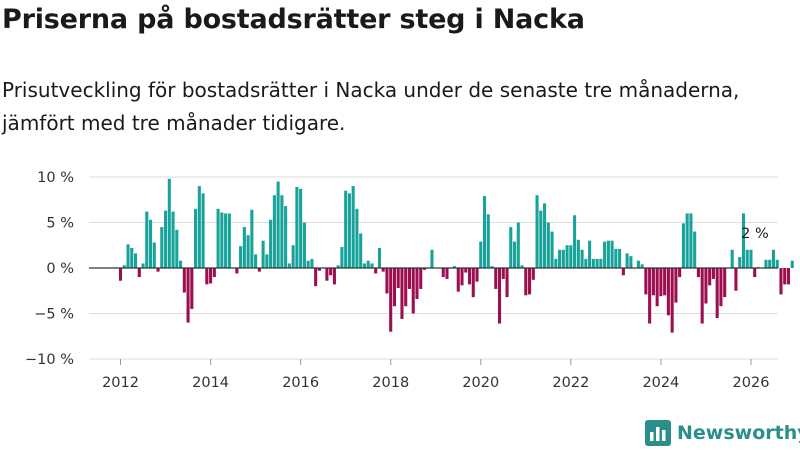 The image size is (800, 450). Describe the element at coordinates (49, 269) in the screenshot. I see `y-axis: 10 % 5 % 0 % −5 % −10 %` at that location.